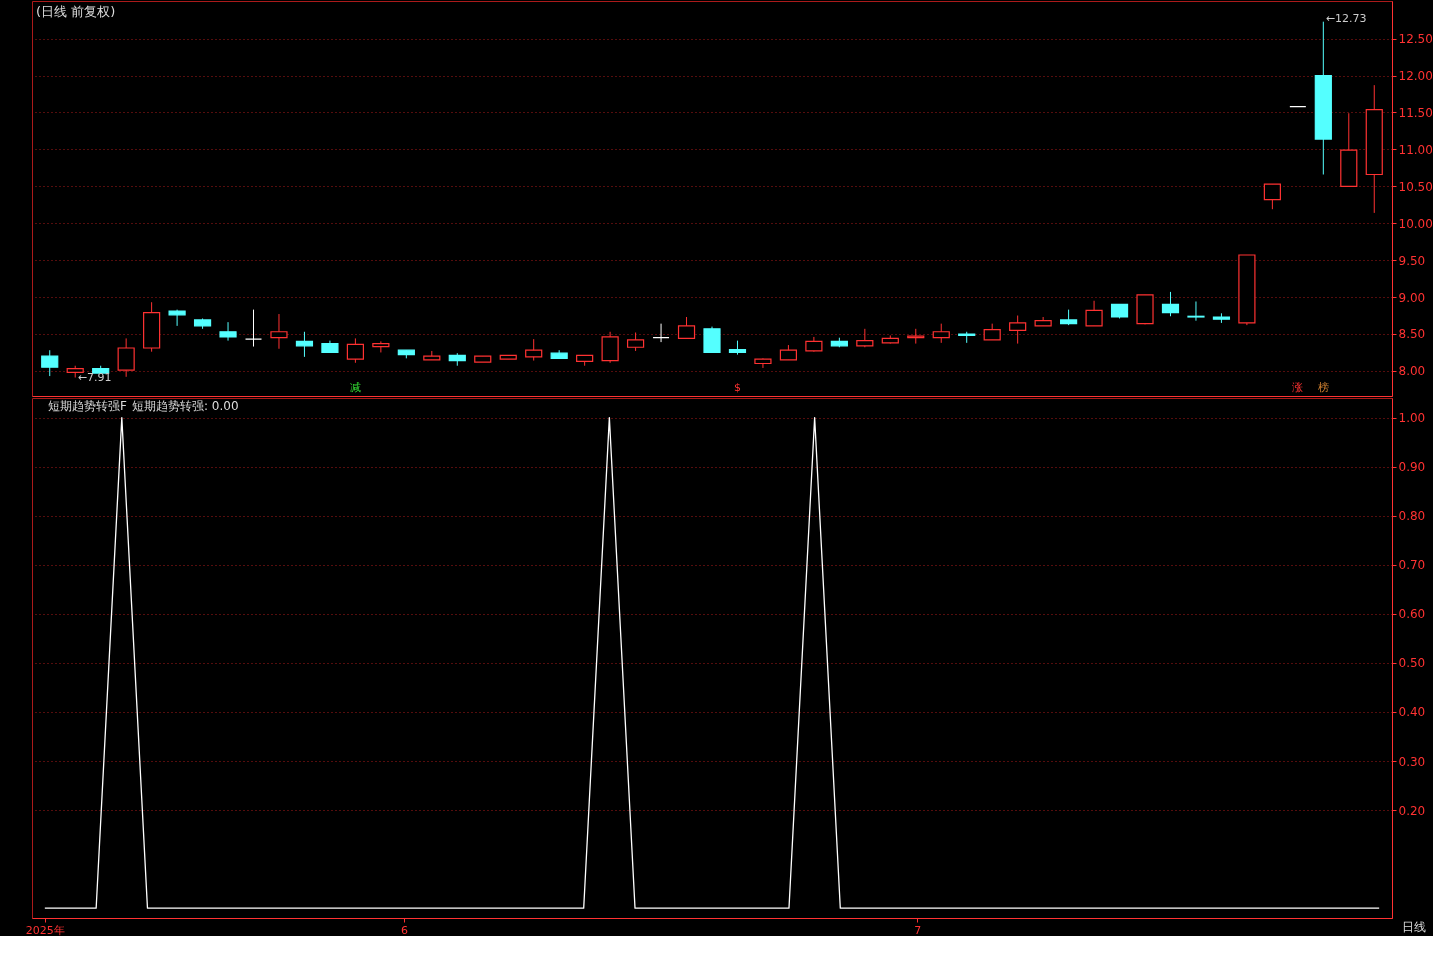 Image resolution: width=1455 pixels, height=963 pixels. What do you see at coordinates (1415, 223) in the screenshot?
I see `y-tick-label: 10.00` at bounding box center [1415, 223].